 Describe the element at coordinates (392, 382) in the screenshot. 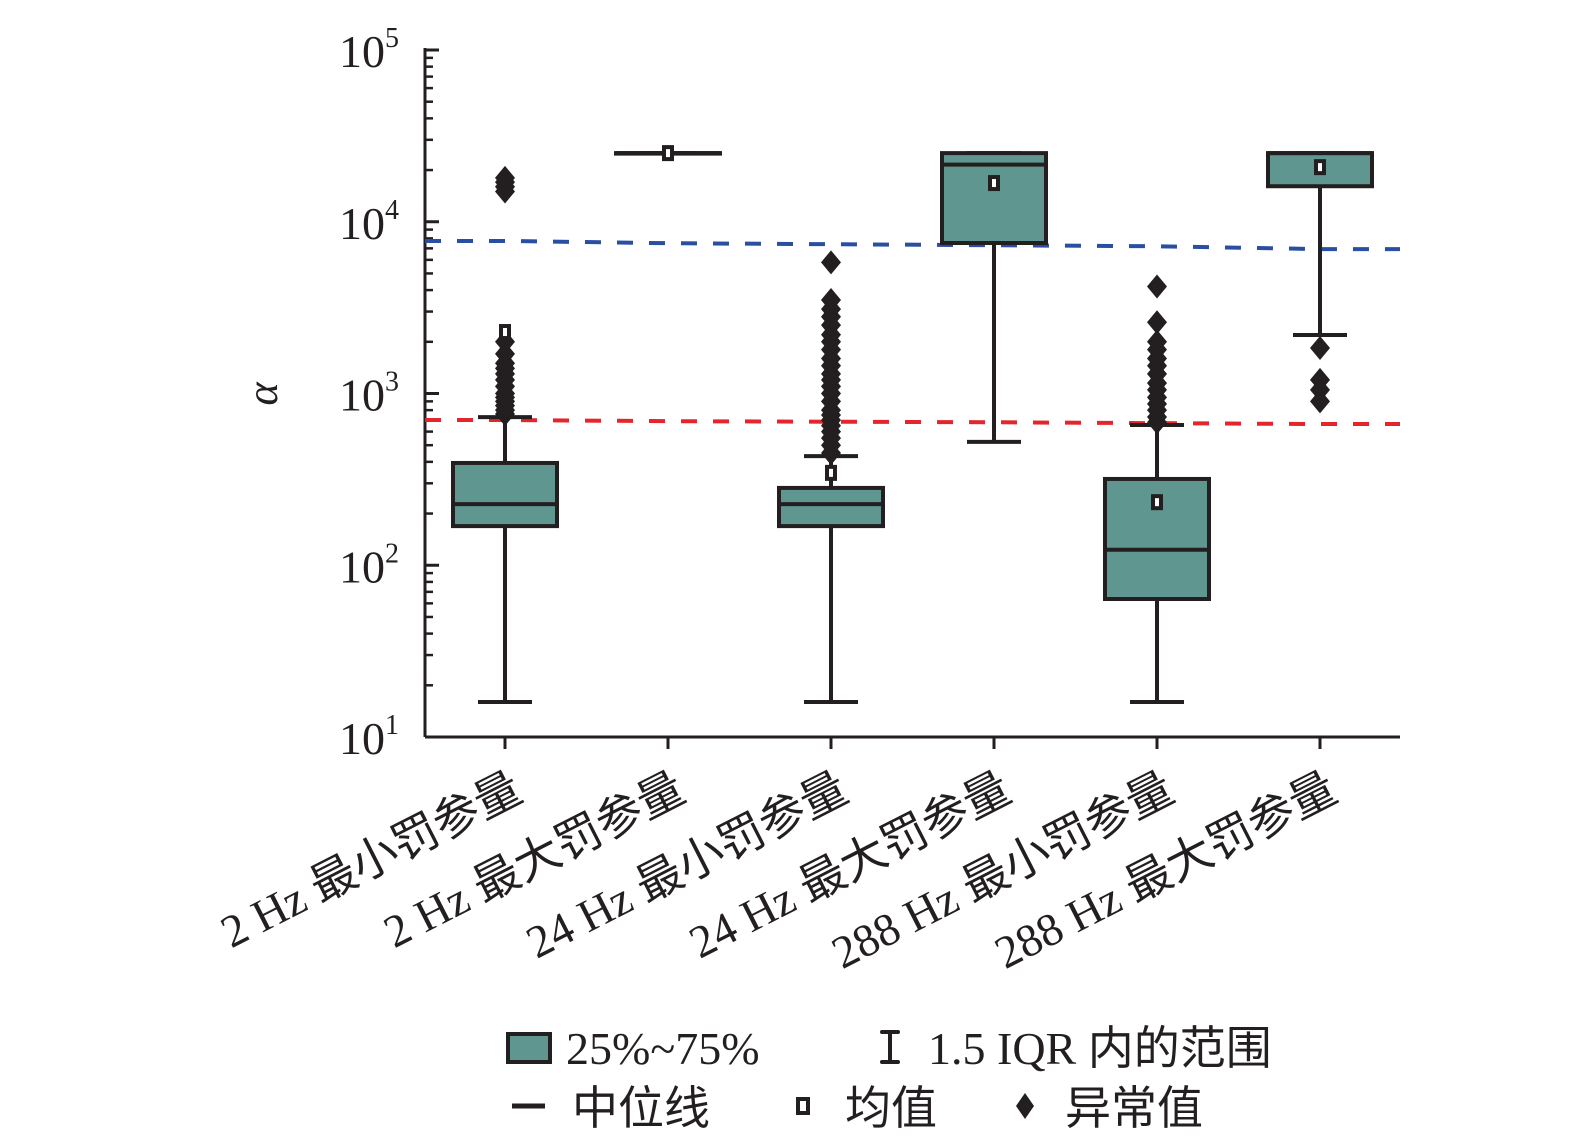

I see `y-tick-exponent: 3` at that location.